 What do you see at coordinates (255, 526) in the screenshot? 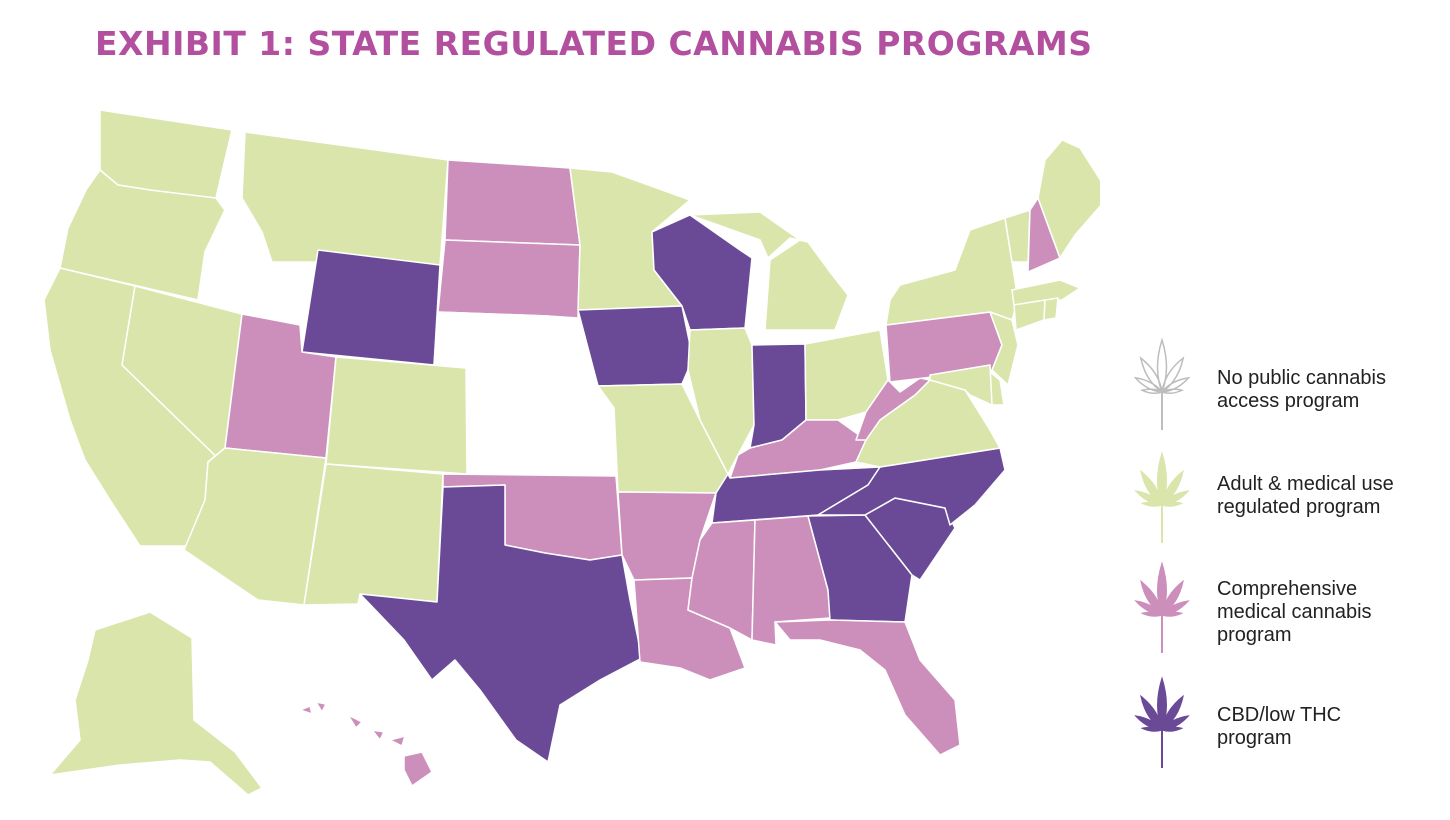
I see `state-az` at bounding box center [255, 526].